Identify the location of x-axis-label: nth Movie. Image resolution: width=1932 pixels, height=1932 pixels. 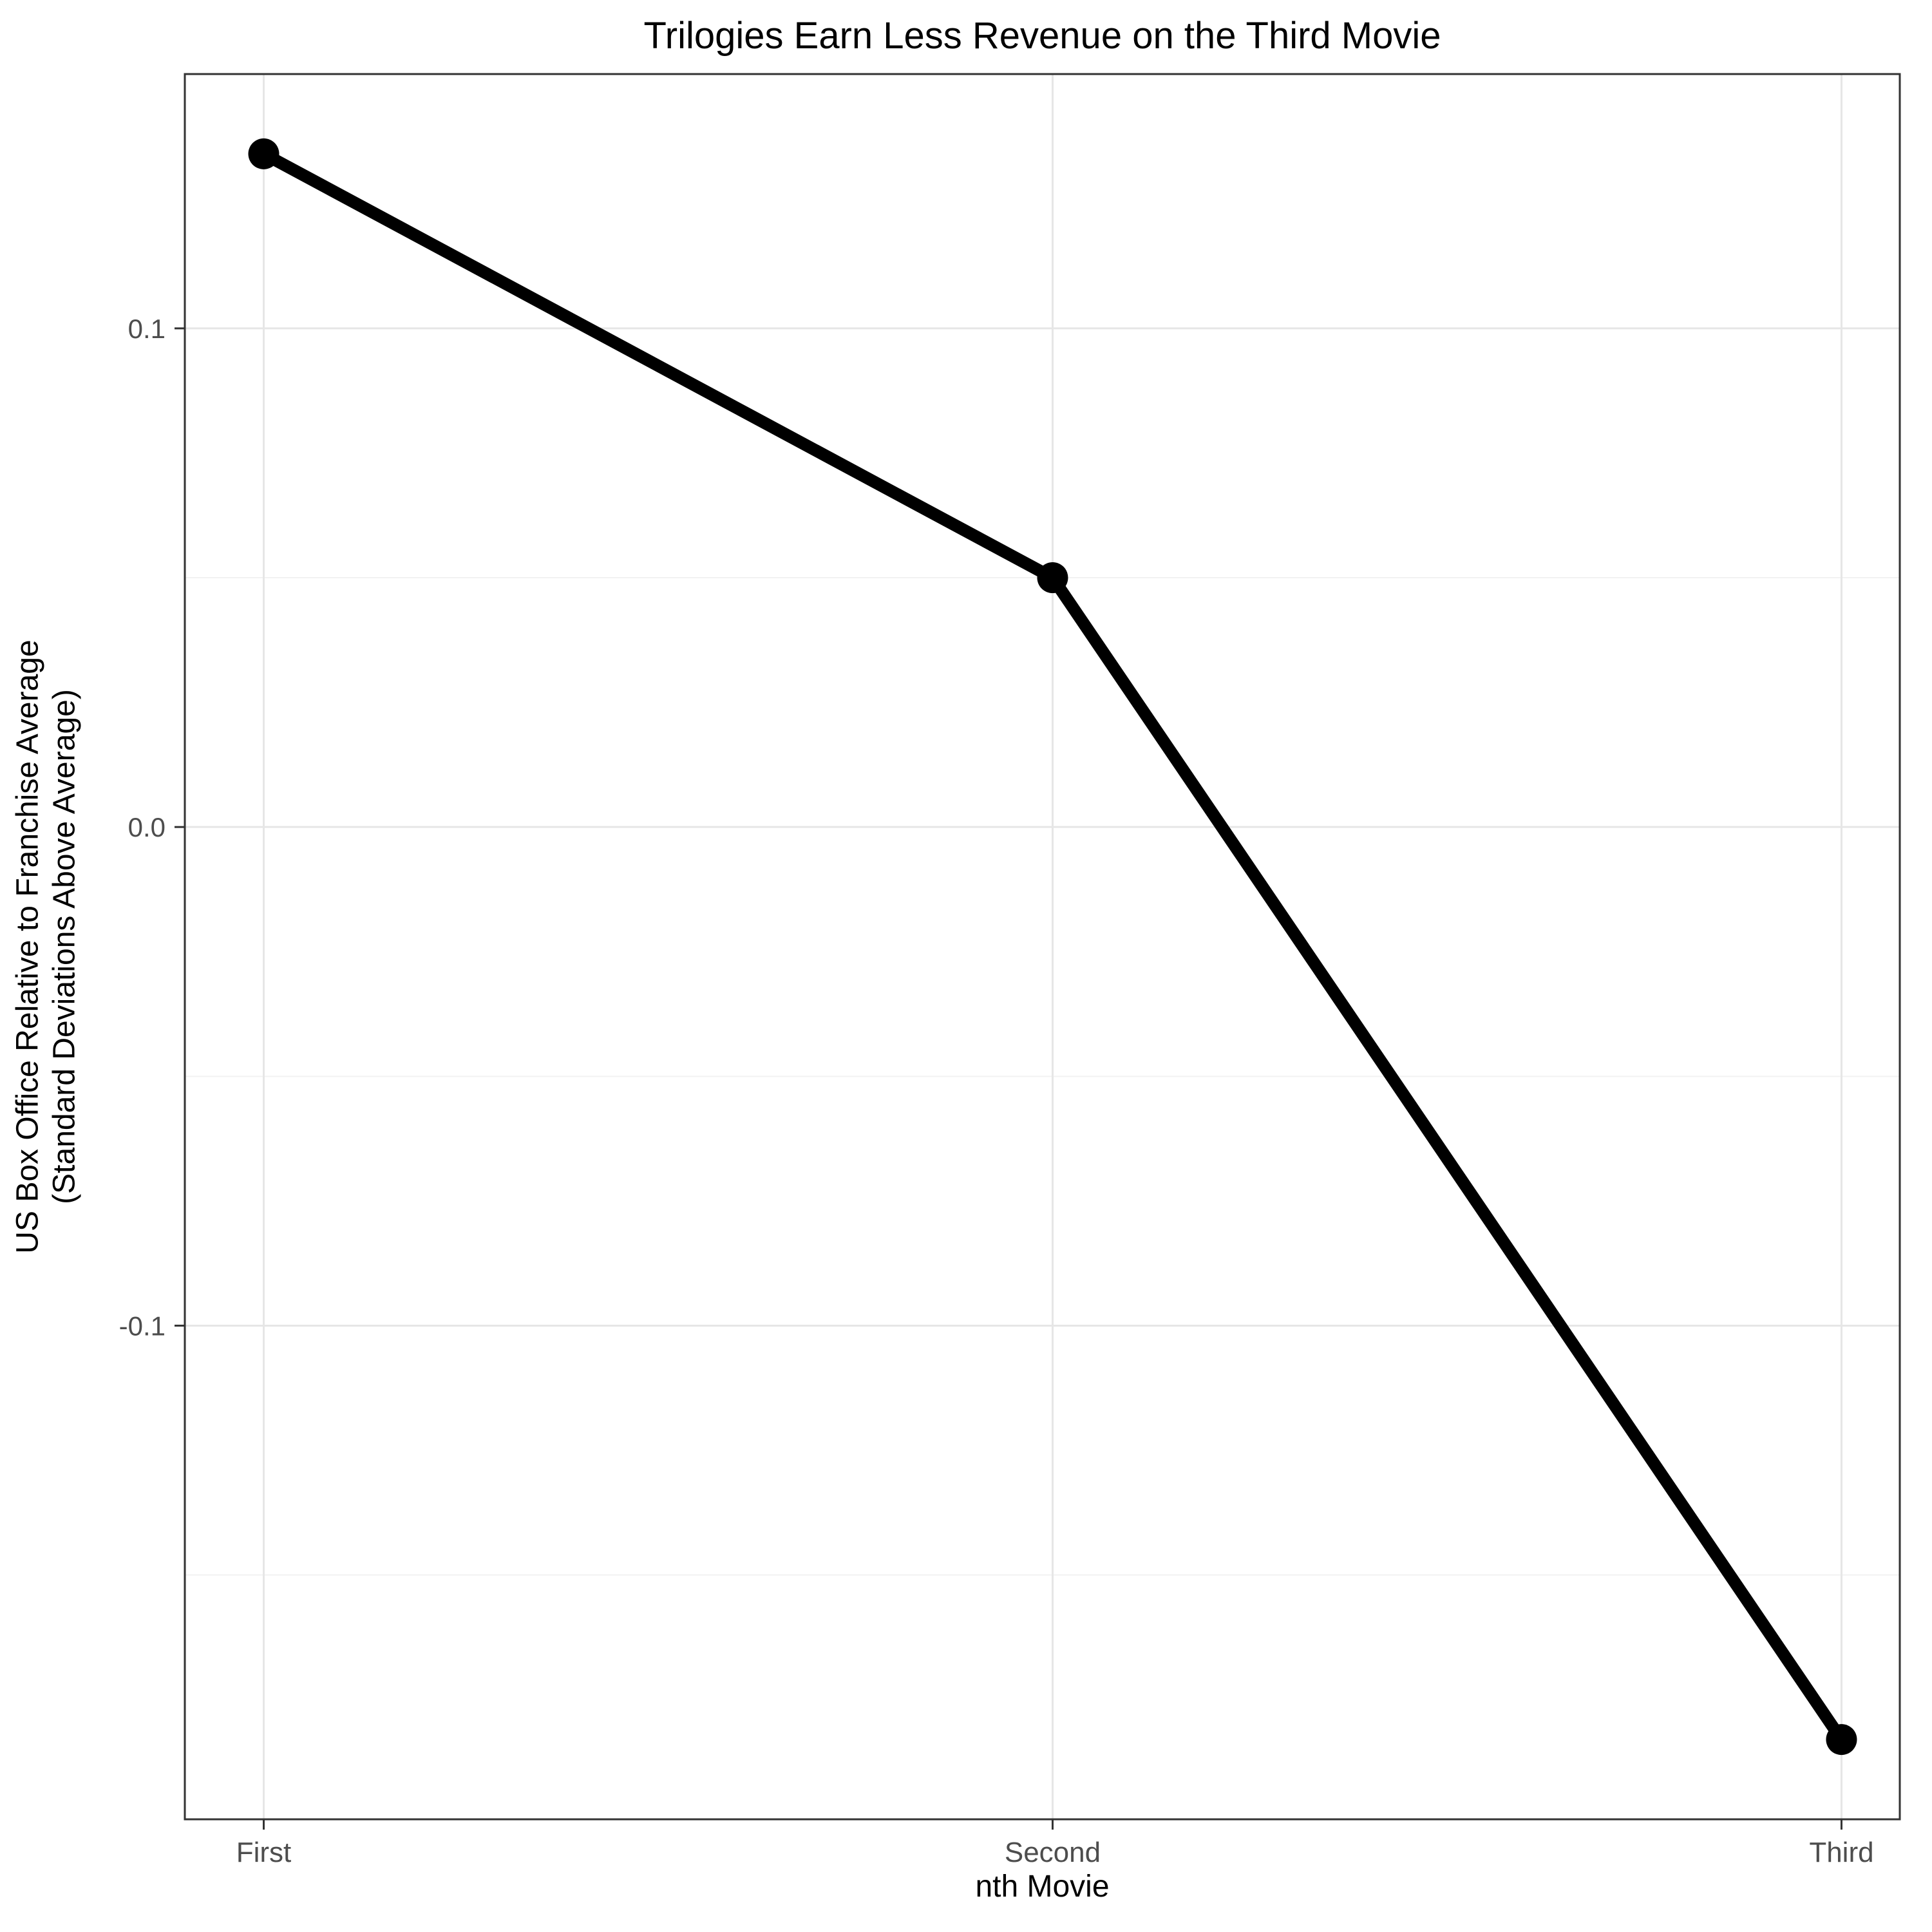
(1042, 1887).